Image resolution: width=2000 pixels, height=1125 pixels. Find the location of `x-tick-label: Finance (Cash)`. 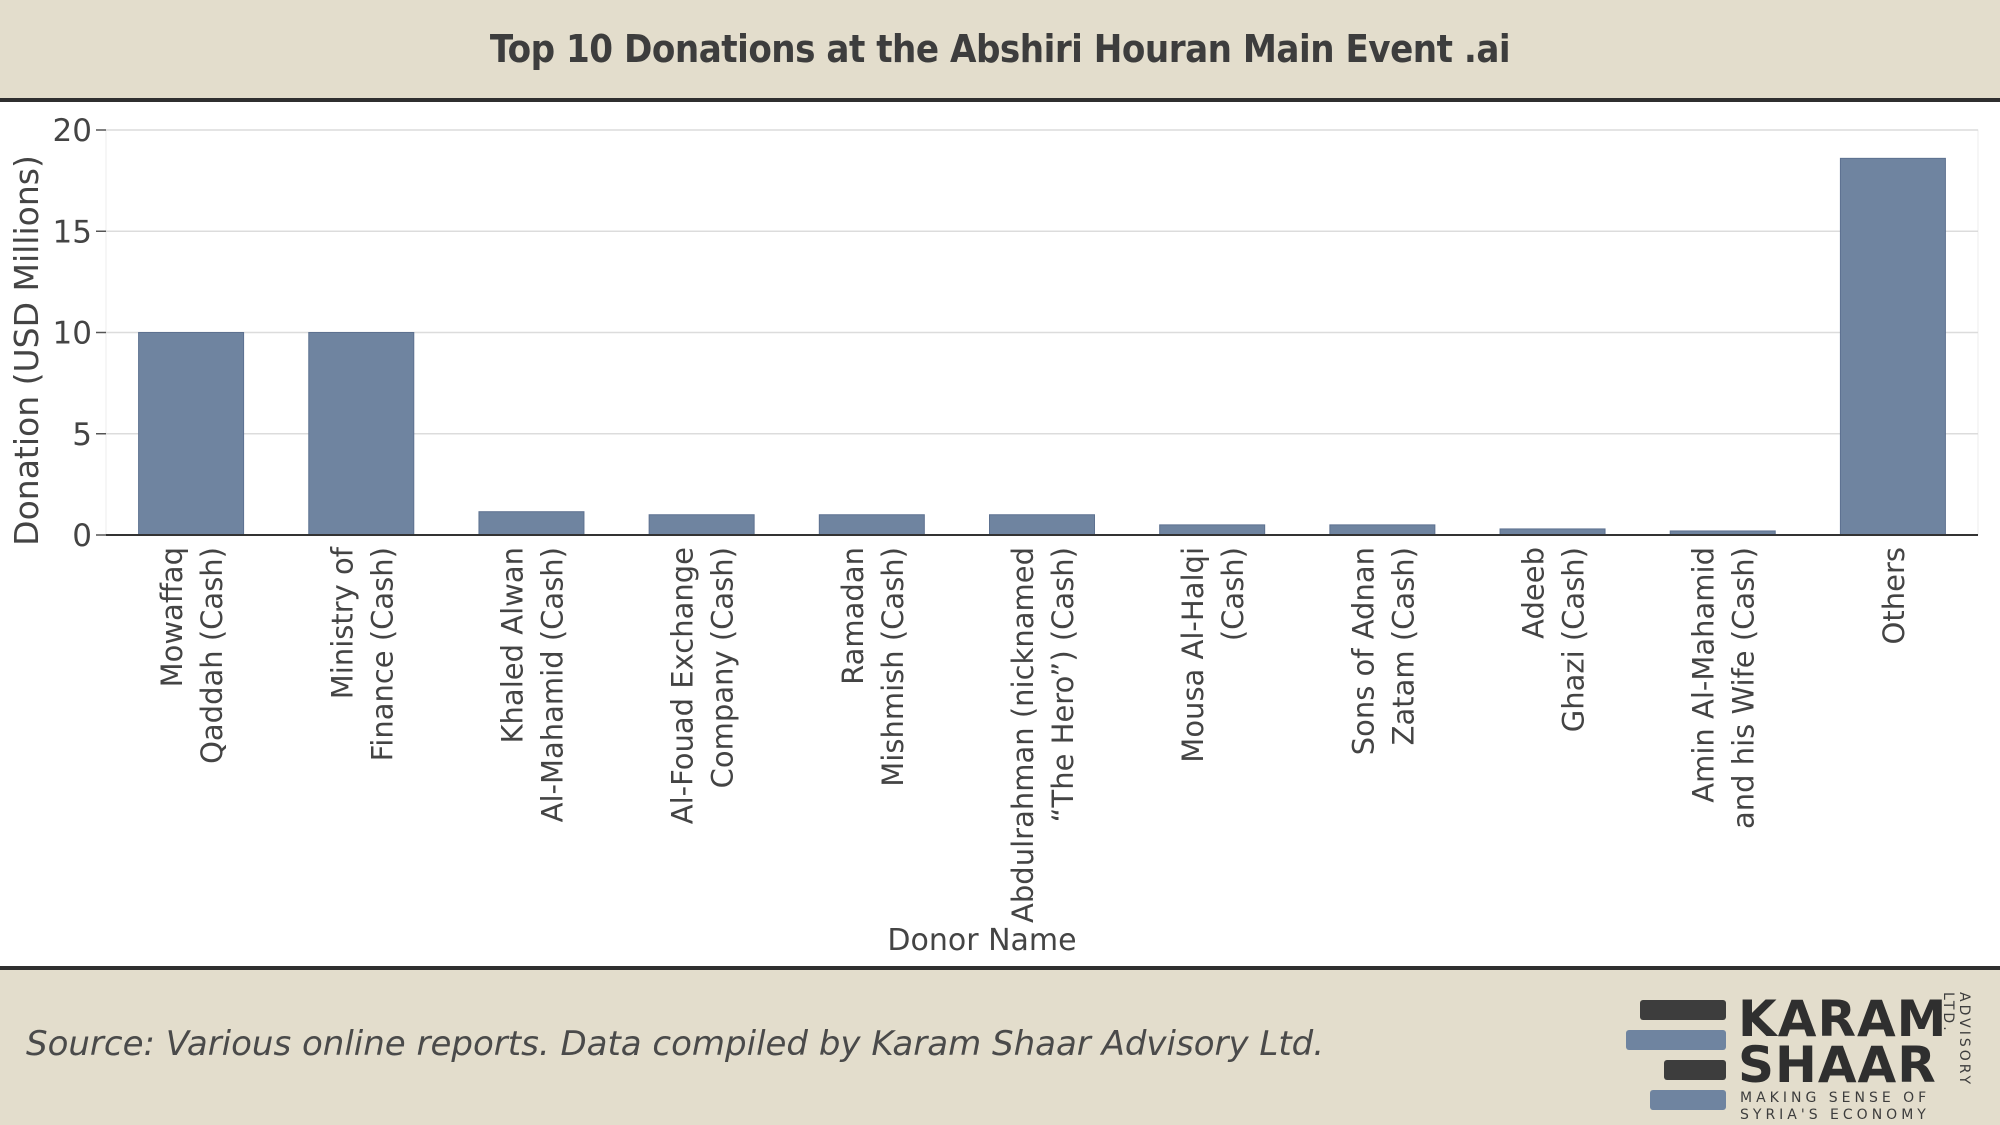

x-tick-label: Finance (Cash) is located at coordinates (382, 654).